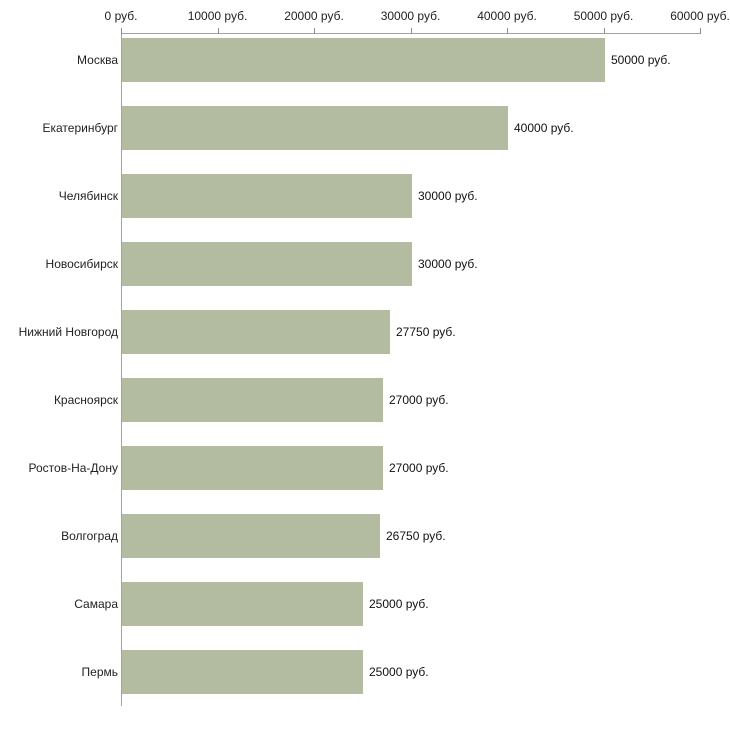 The height and width of the screenshot is (730, 730). Describe the element at coordinates (73, 468) in the screenshot. I see `category-label: Ростов-На-Дону` at that location.